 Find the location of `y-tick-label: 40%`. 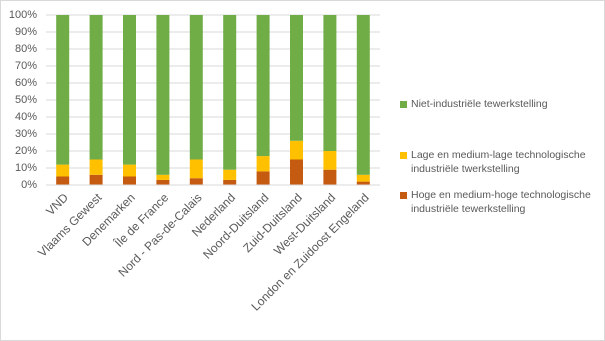

y-tick-label: 40% is located at coordinates (26, 117).